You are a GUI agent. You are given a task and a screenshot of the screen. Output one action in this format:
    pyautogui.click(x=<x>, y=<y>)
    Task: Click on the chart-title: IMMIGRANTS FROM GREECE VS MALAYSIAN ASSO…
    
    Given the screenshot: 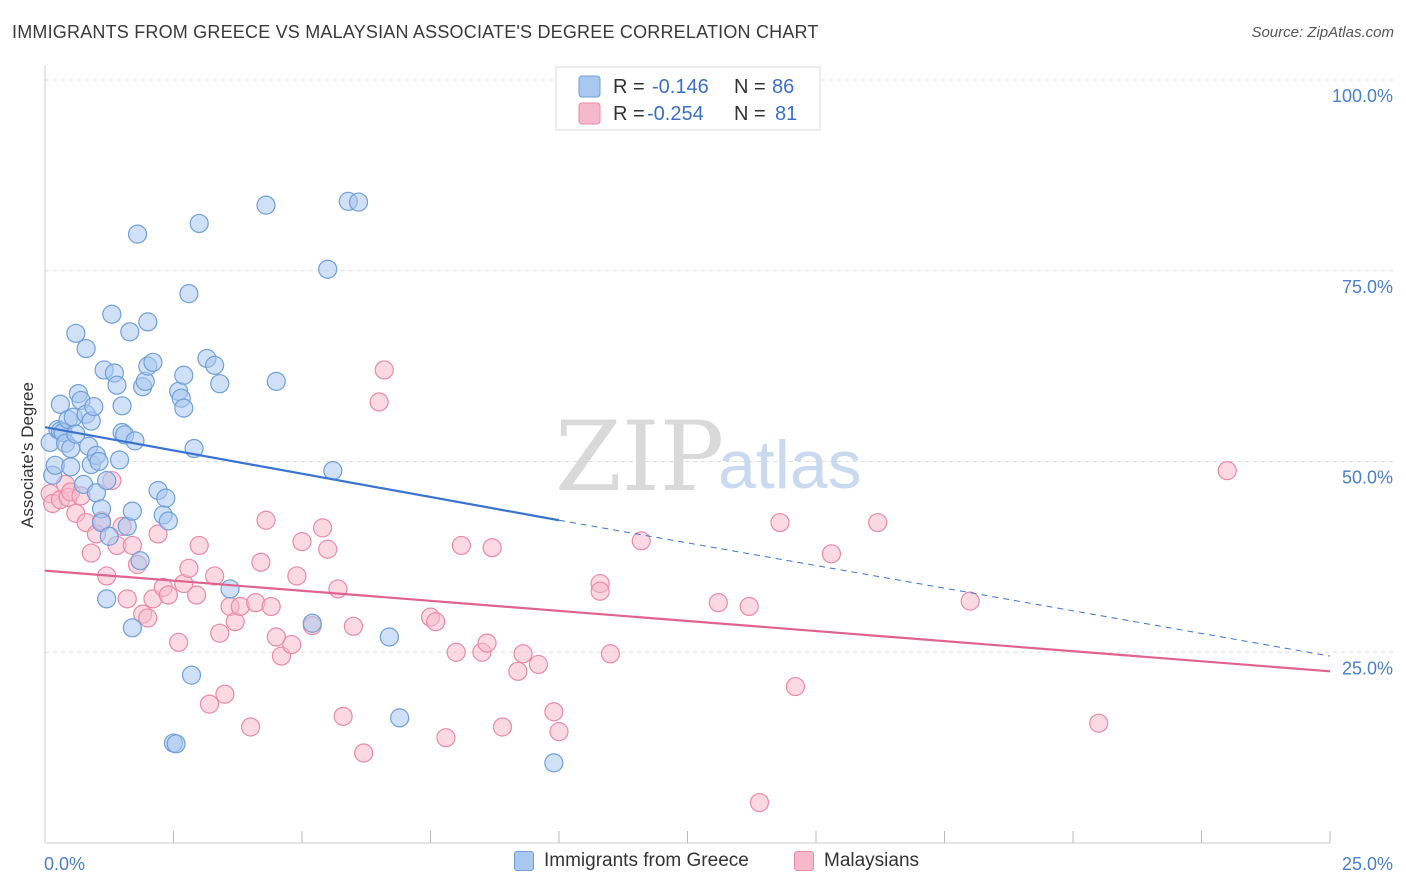 What is the action you would take?
    pyautogui.click(x=415, y=32)
    